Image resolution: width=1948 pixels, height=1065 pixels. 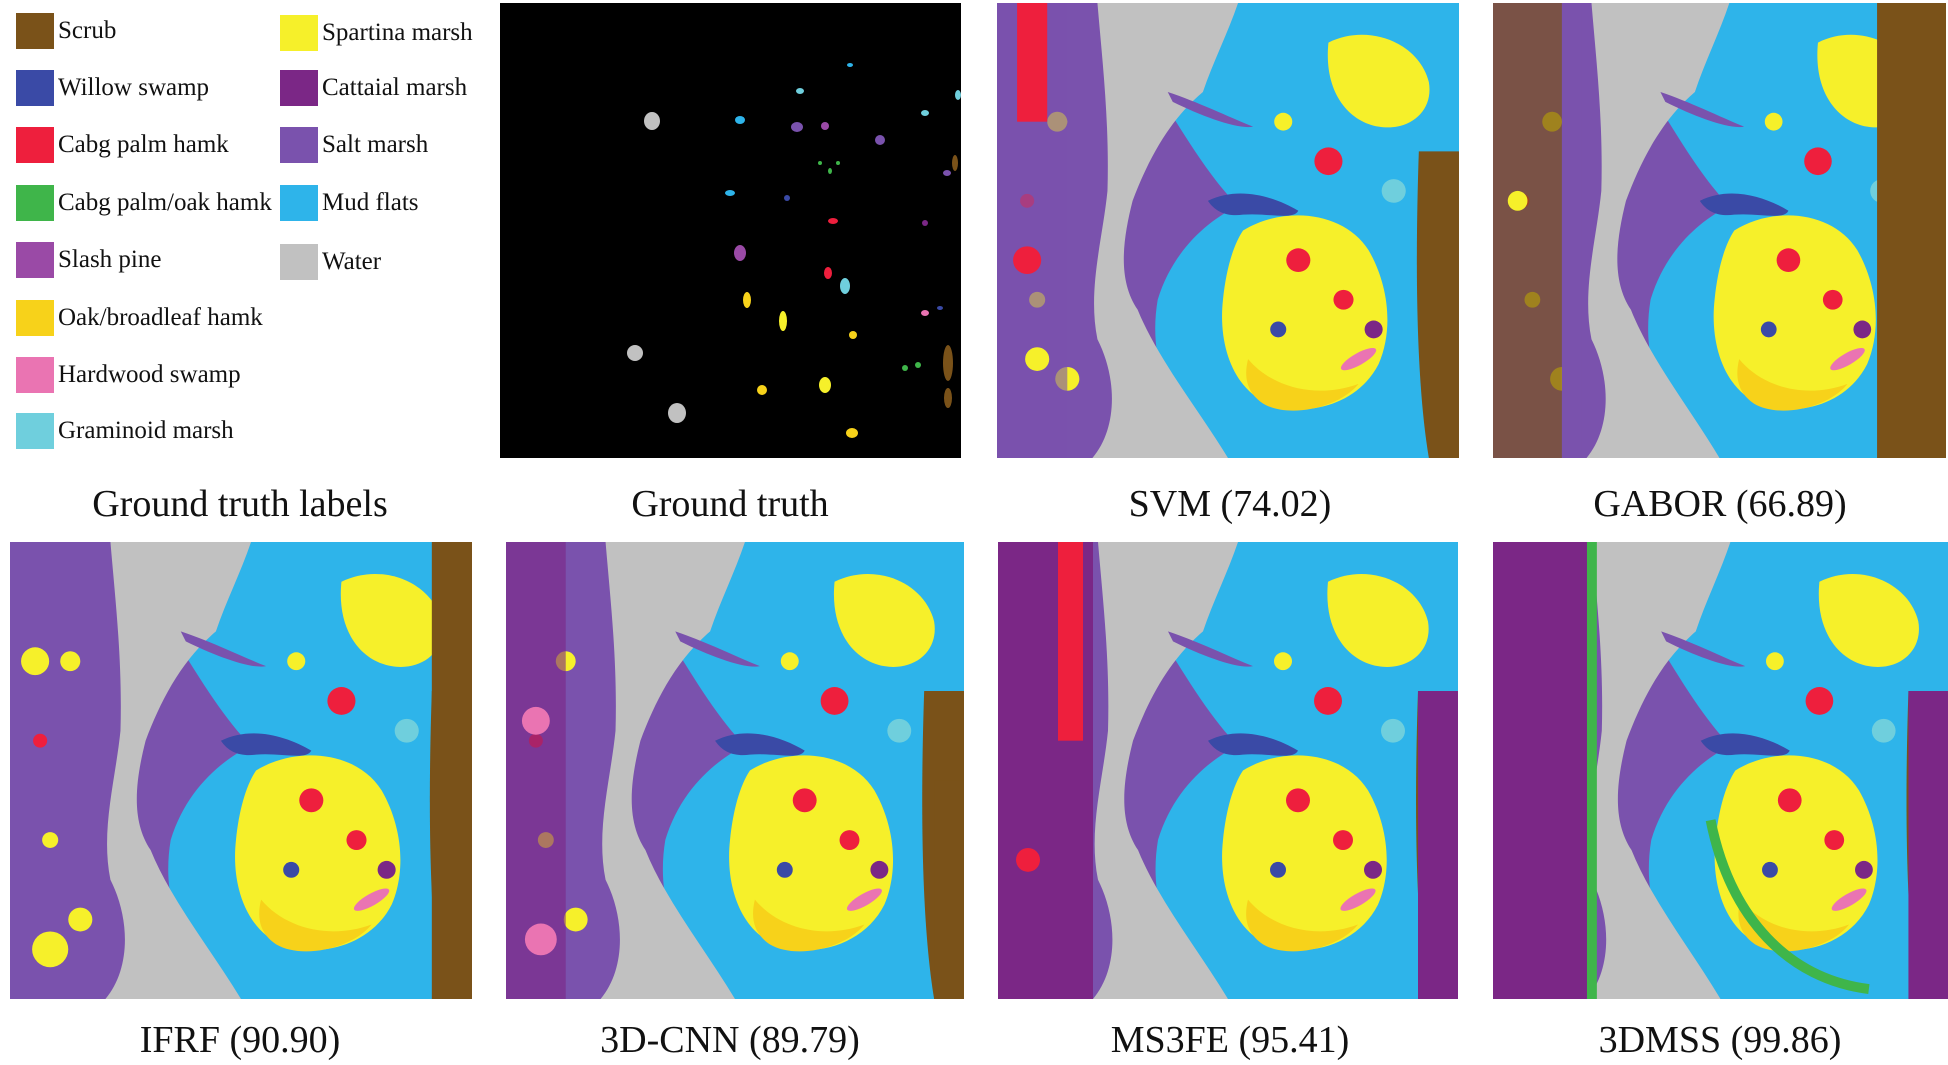 I want to click on cabg-palm-hamk-swatch, so click(x=35, y=145).